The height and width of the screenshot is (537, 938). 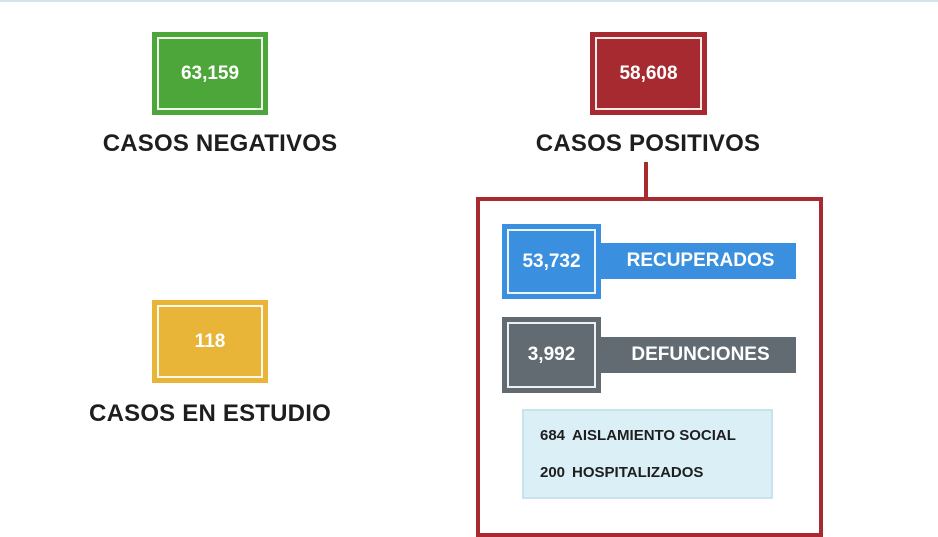 I want to click on recuperados-count-box: 53,732, so click(x=551, y=261).